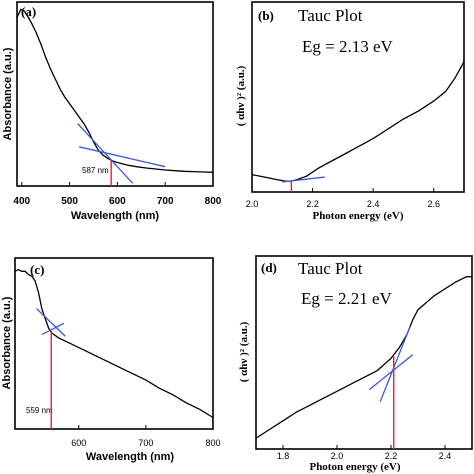 The height and width of the screenshot is (474, 474). Describe the element at coordinates (115, 216) in the screenshot. I see `panel-a-xlabel: Wavelength (nm)` at that location.